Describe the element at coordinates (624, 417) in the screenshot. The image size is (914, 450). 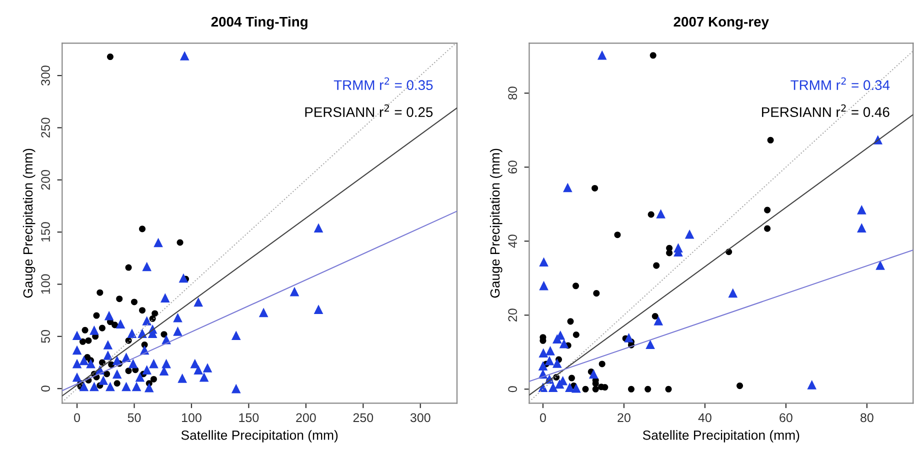
I see `x-tick-label: 20` at that location.